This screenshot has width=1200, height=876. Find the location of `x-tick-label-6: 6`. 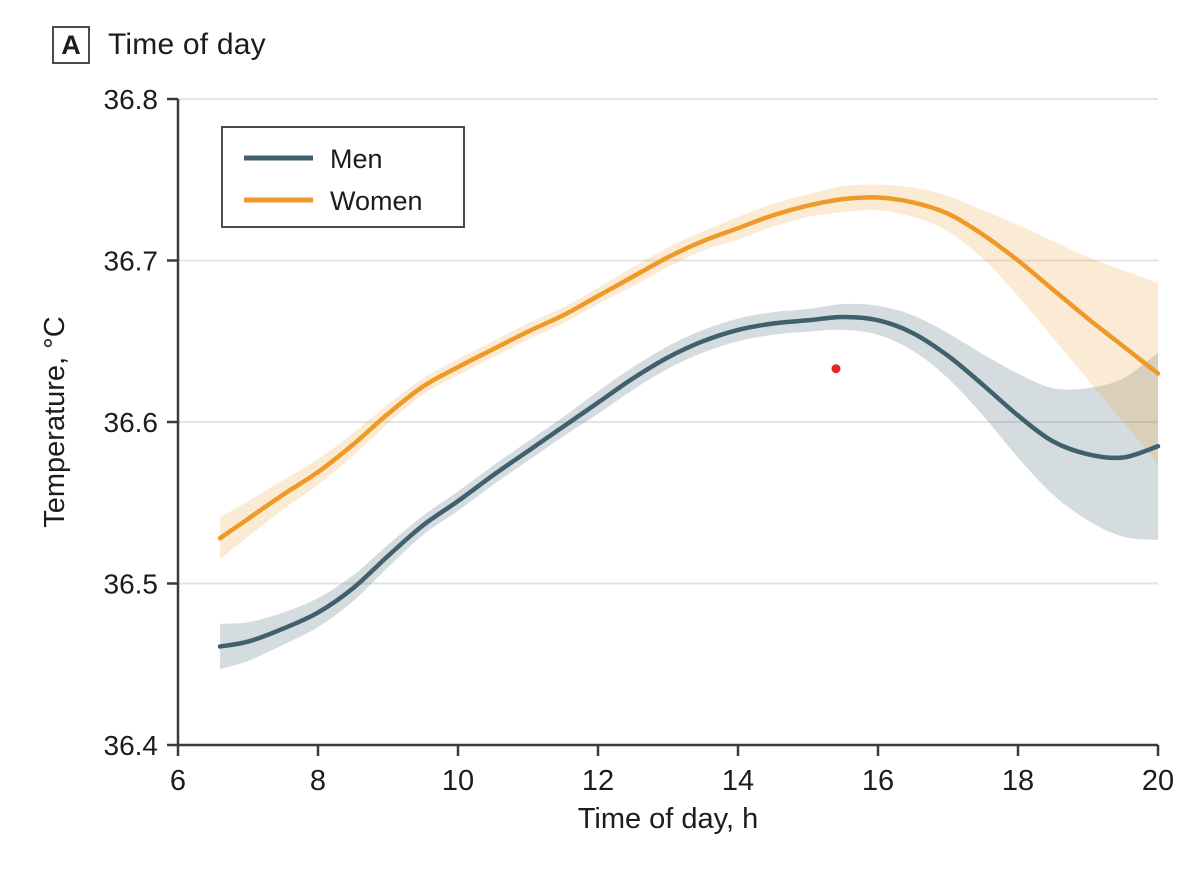

x-tick-label-6: 6 is located at coordinates (178, 781).